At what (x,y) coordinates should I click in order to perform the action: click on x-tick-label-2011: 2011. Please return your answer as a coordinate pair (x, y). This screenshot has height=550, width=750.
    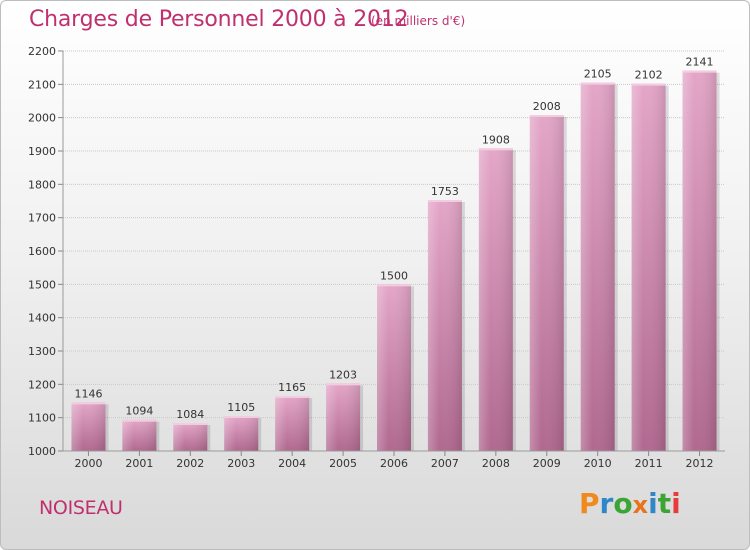
    Looking at the image, I should click on (649, 463).